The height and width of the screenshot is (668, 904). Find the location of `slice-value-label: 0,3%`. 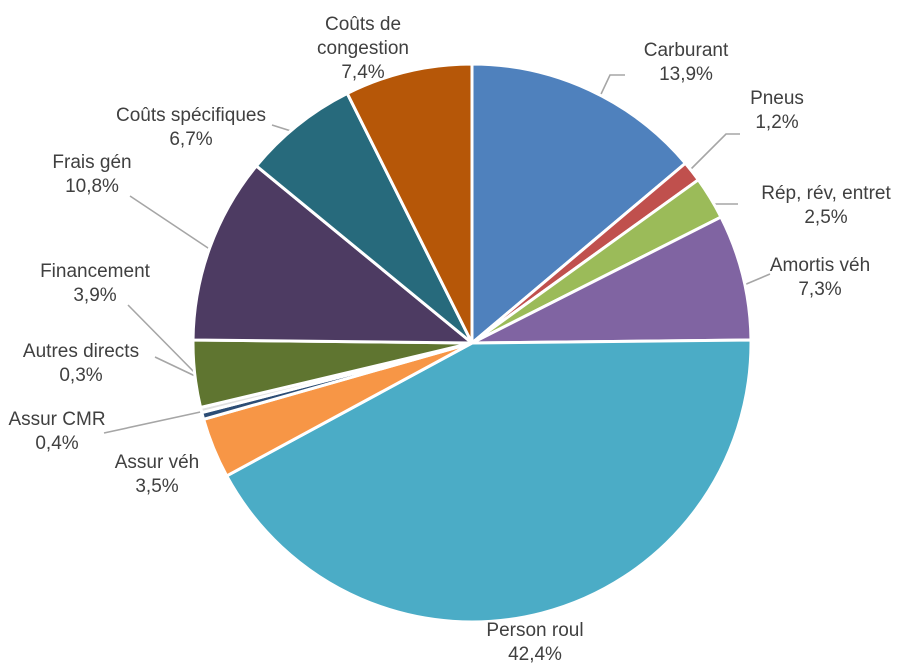

slice-value-label: 0,3% is located at coordinates (80, 375).